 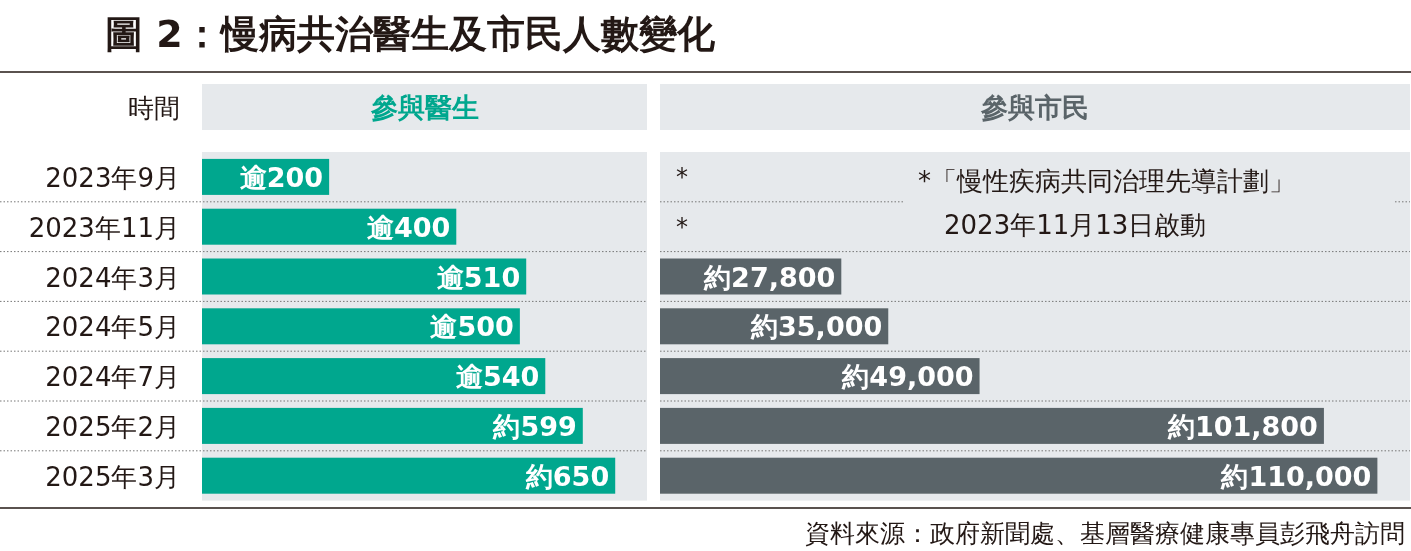 I want to click on data-label: 約599, so click(x=534, y=426).